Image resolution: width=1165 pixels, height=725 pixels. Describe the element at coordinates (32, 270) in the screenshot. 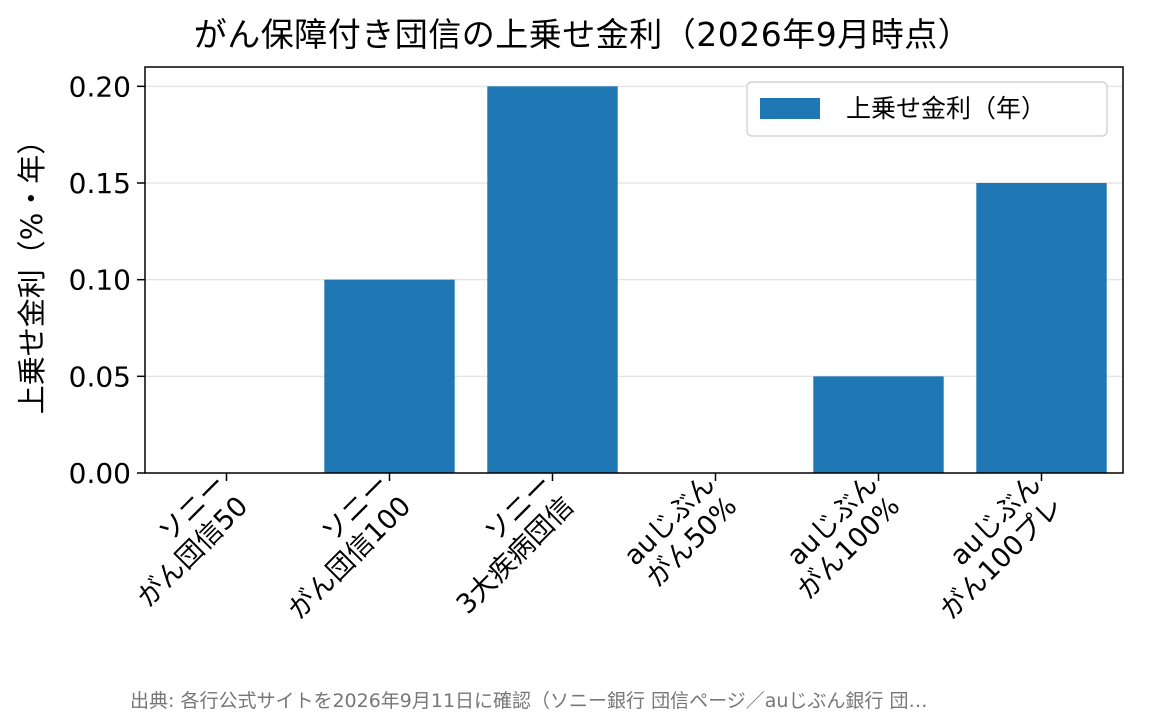

I see `y-axis-label: 上乗せ金利（%・年）` at that location.